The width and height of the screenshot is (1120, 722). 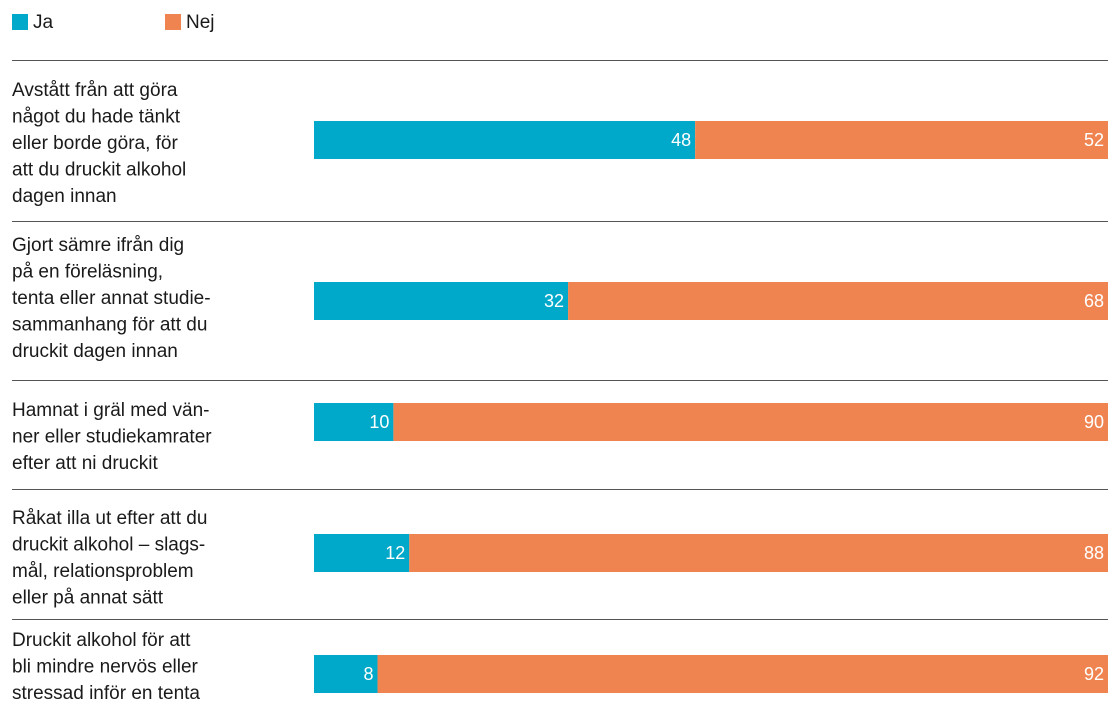 I want to click on category-label: efter att ni druckit, so click(x=85, y=463).